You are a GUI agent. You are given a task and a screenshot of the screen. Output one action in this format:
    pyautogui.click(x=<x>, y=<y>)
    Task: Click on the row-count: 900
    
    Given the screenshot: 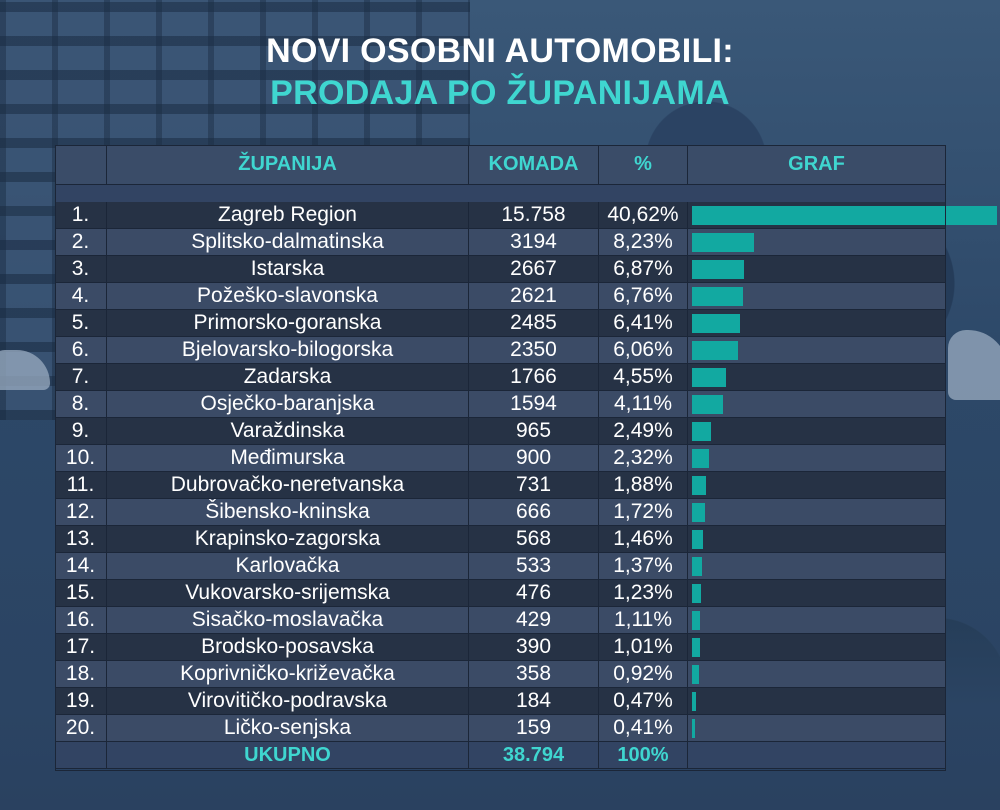 What is the action you would take?
    pyautogui.click(x=534, y=458)
    